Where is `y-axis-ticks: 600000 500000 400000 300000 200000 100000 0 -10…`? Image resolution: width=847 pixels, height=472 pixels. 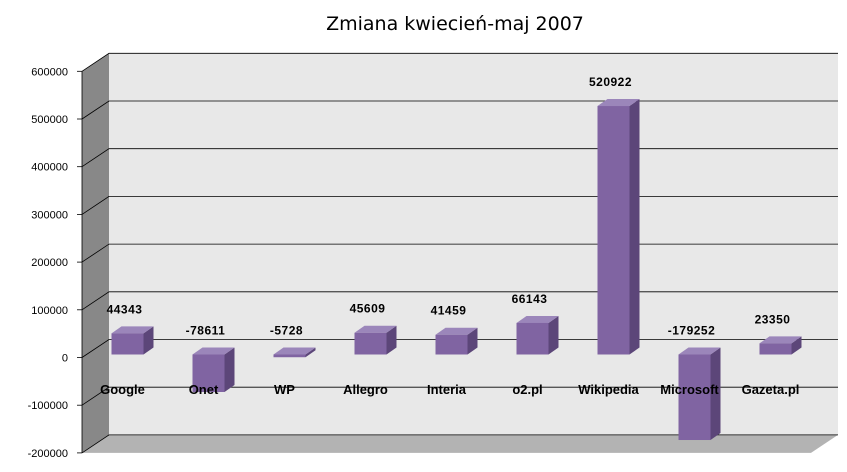 y-axis-ticks: 600000 500000 400000 300000 200000 100000 0 -10… is located at coordinates (55, 263).